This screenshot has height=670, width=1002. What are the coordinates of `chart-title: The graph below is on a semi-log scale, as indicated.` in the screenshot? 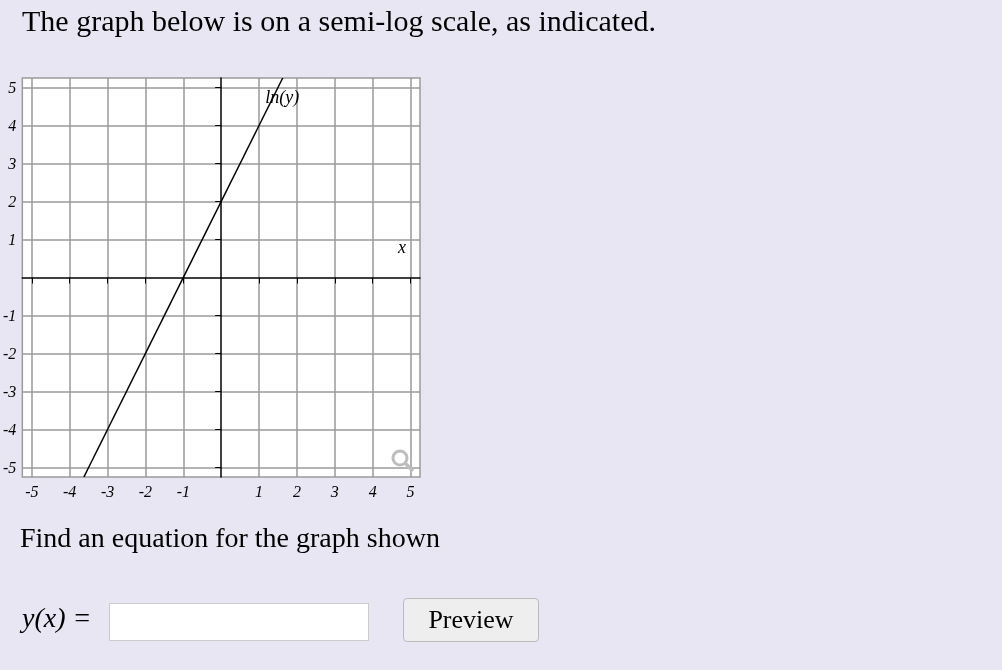 It's located at (339, 21).